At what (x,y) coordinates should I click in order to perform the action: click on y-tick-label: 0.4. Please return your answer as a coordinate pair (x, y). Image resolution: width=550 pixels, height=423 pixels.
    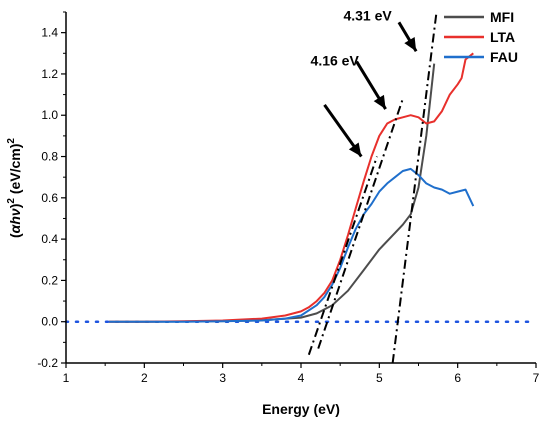
    Looking at the image, I should click on (49, 239).